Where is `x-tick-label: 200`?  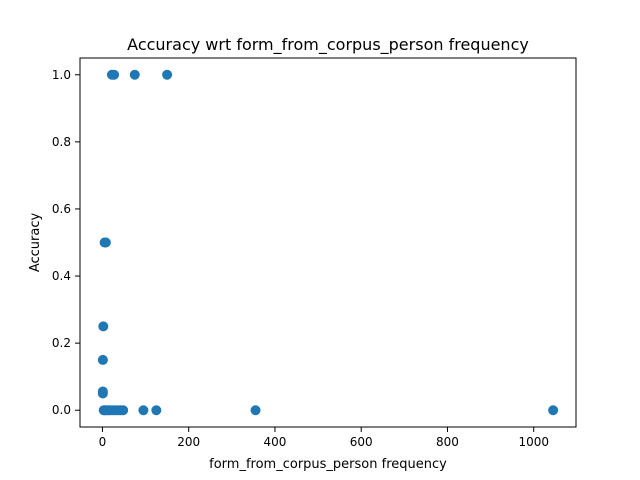
x-tick-label: 200 is located at coordinates (188, 442).